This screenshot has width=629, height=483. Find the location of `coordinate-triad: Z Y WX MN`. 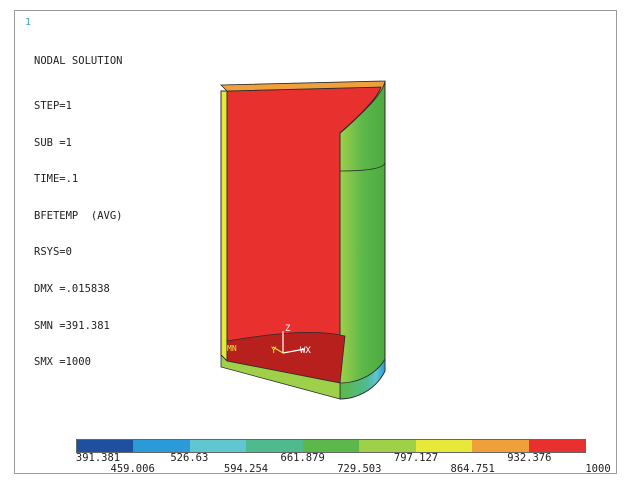

coordinate-triad: Z Y WX MN is located at coordinates (269, 340).